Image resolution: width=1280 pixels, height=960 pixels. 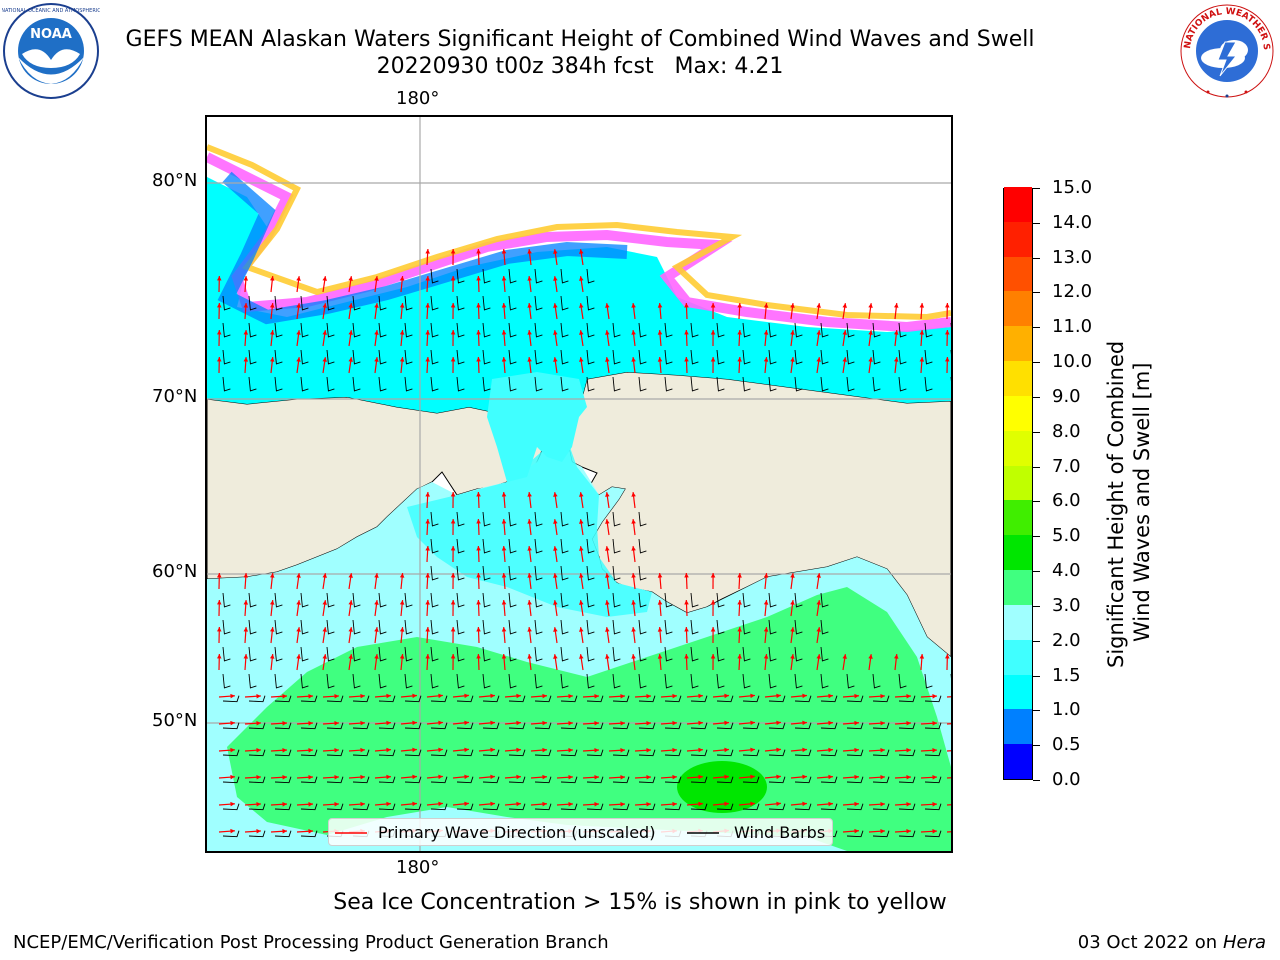 I want to click on wave-direction-arrow, so click(x=948, y=778).